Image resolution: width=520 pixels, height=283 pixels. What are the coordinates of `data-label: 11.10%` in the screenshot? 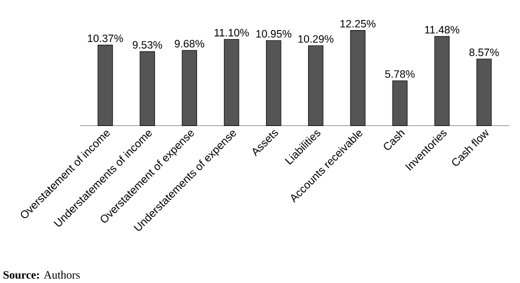 It's located at (231, 32).